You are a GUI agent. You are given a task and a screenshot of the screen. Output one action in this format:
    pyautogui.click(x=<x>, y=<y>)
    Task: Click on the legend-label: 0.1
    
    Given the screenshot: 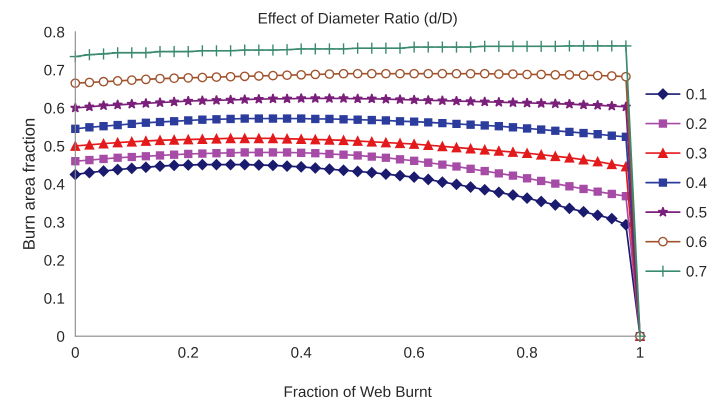 What is the action you would take?
    pyautogui.click(x=696, y=94)
    